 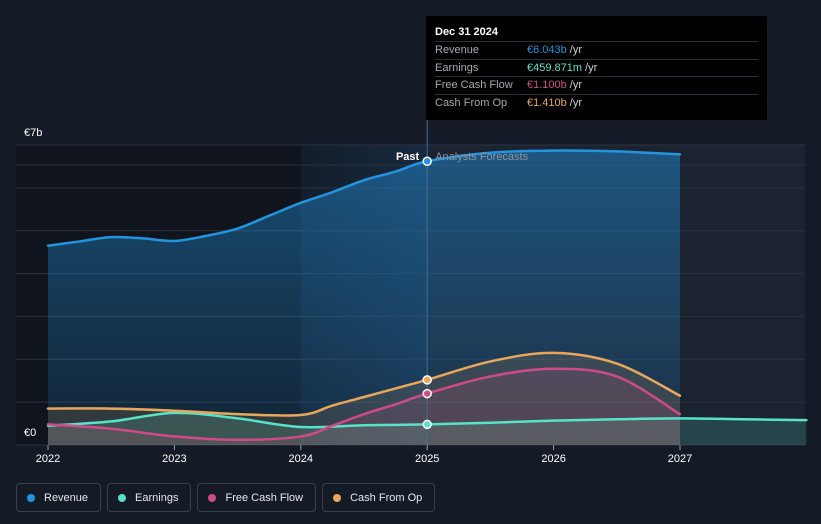 I want to click on line-cash_from_op, so click(x=364, y=384).